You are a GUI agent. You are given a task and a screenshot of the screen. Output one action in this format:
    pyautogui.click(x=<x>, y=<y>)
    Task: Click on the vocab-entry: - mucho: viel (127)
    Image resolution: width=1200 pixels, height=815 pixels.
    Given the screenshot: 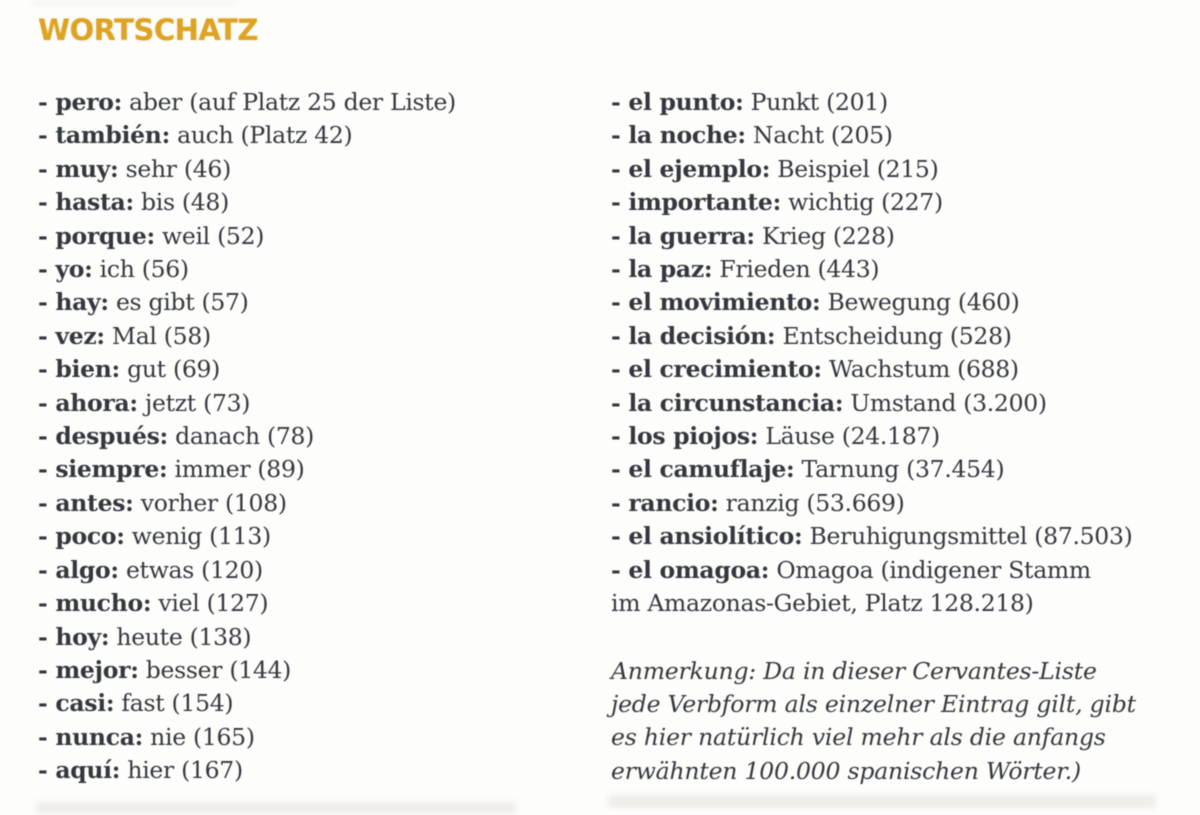 What is the action you would take?
    pyautogui.click(x=315, y=603)
    